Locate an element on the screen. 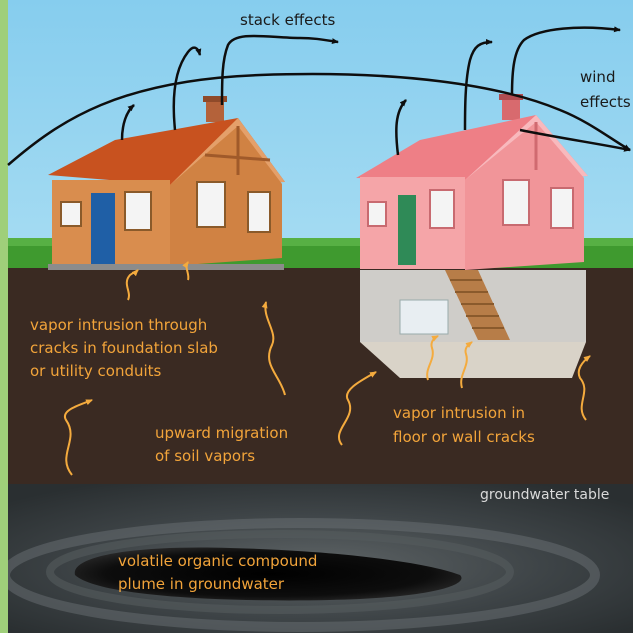  right-house-door is located at coordinates (407, 230).